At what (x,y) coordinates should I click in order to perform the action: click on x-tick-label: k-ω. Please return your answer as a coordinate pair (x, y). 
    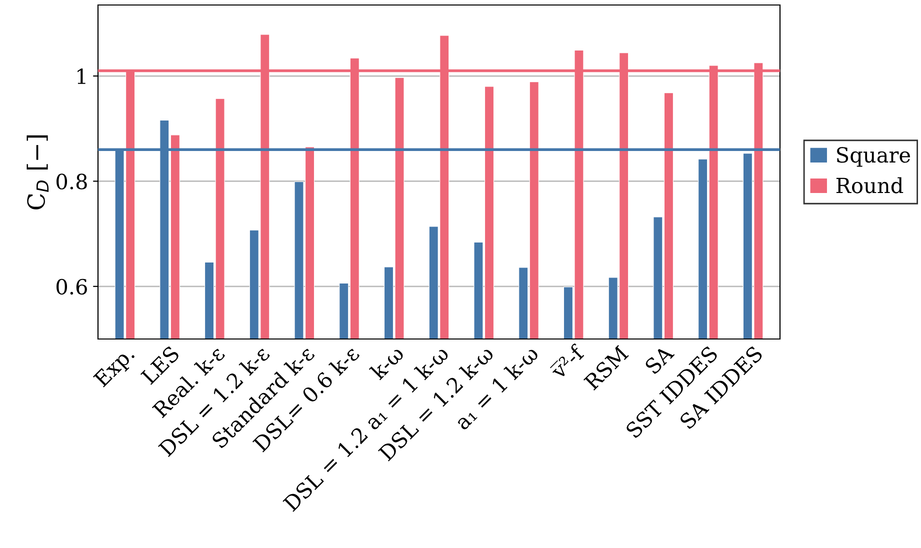
    Looking at the image, I should click on (386, 362).